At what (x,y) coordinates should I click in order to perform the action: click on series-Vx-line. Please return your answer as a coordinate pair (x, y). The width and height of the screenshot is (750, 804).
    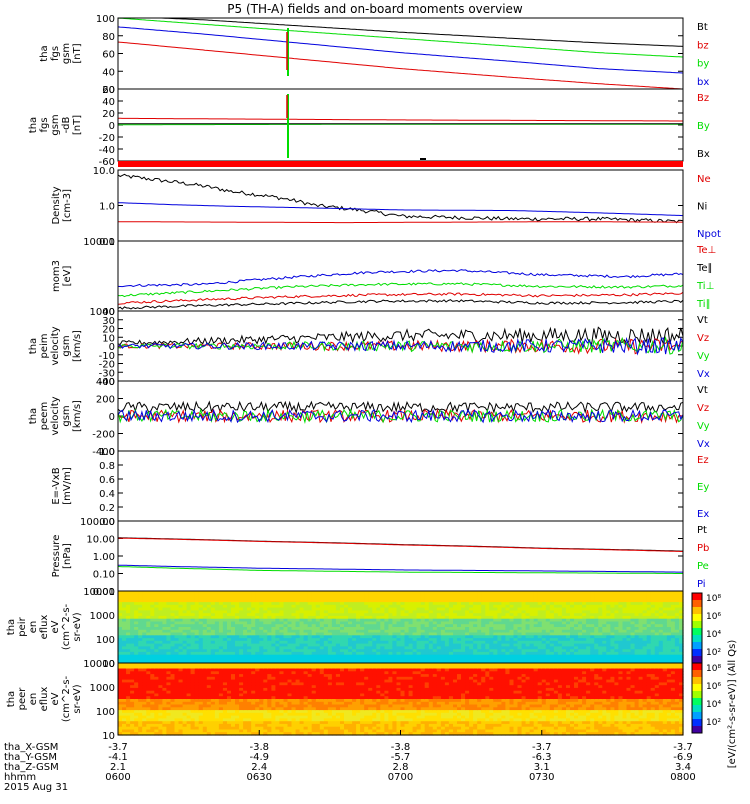
    Looking at the image, I should click on (400, 346).